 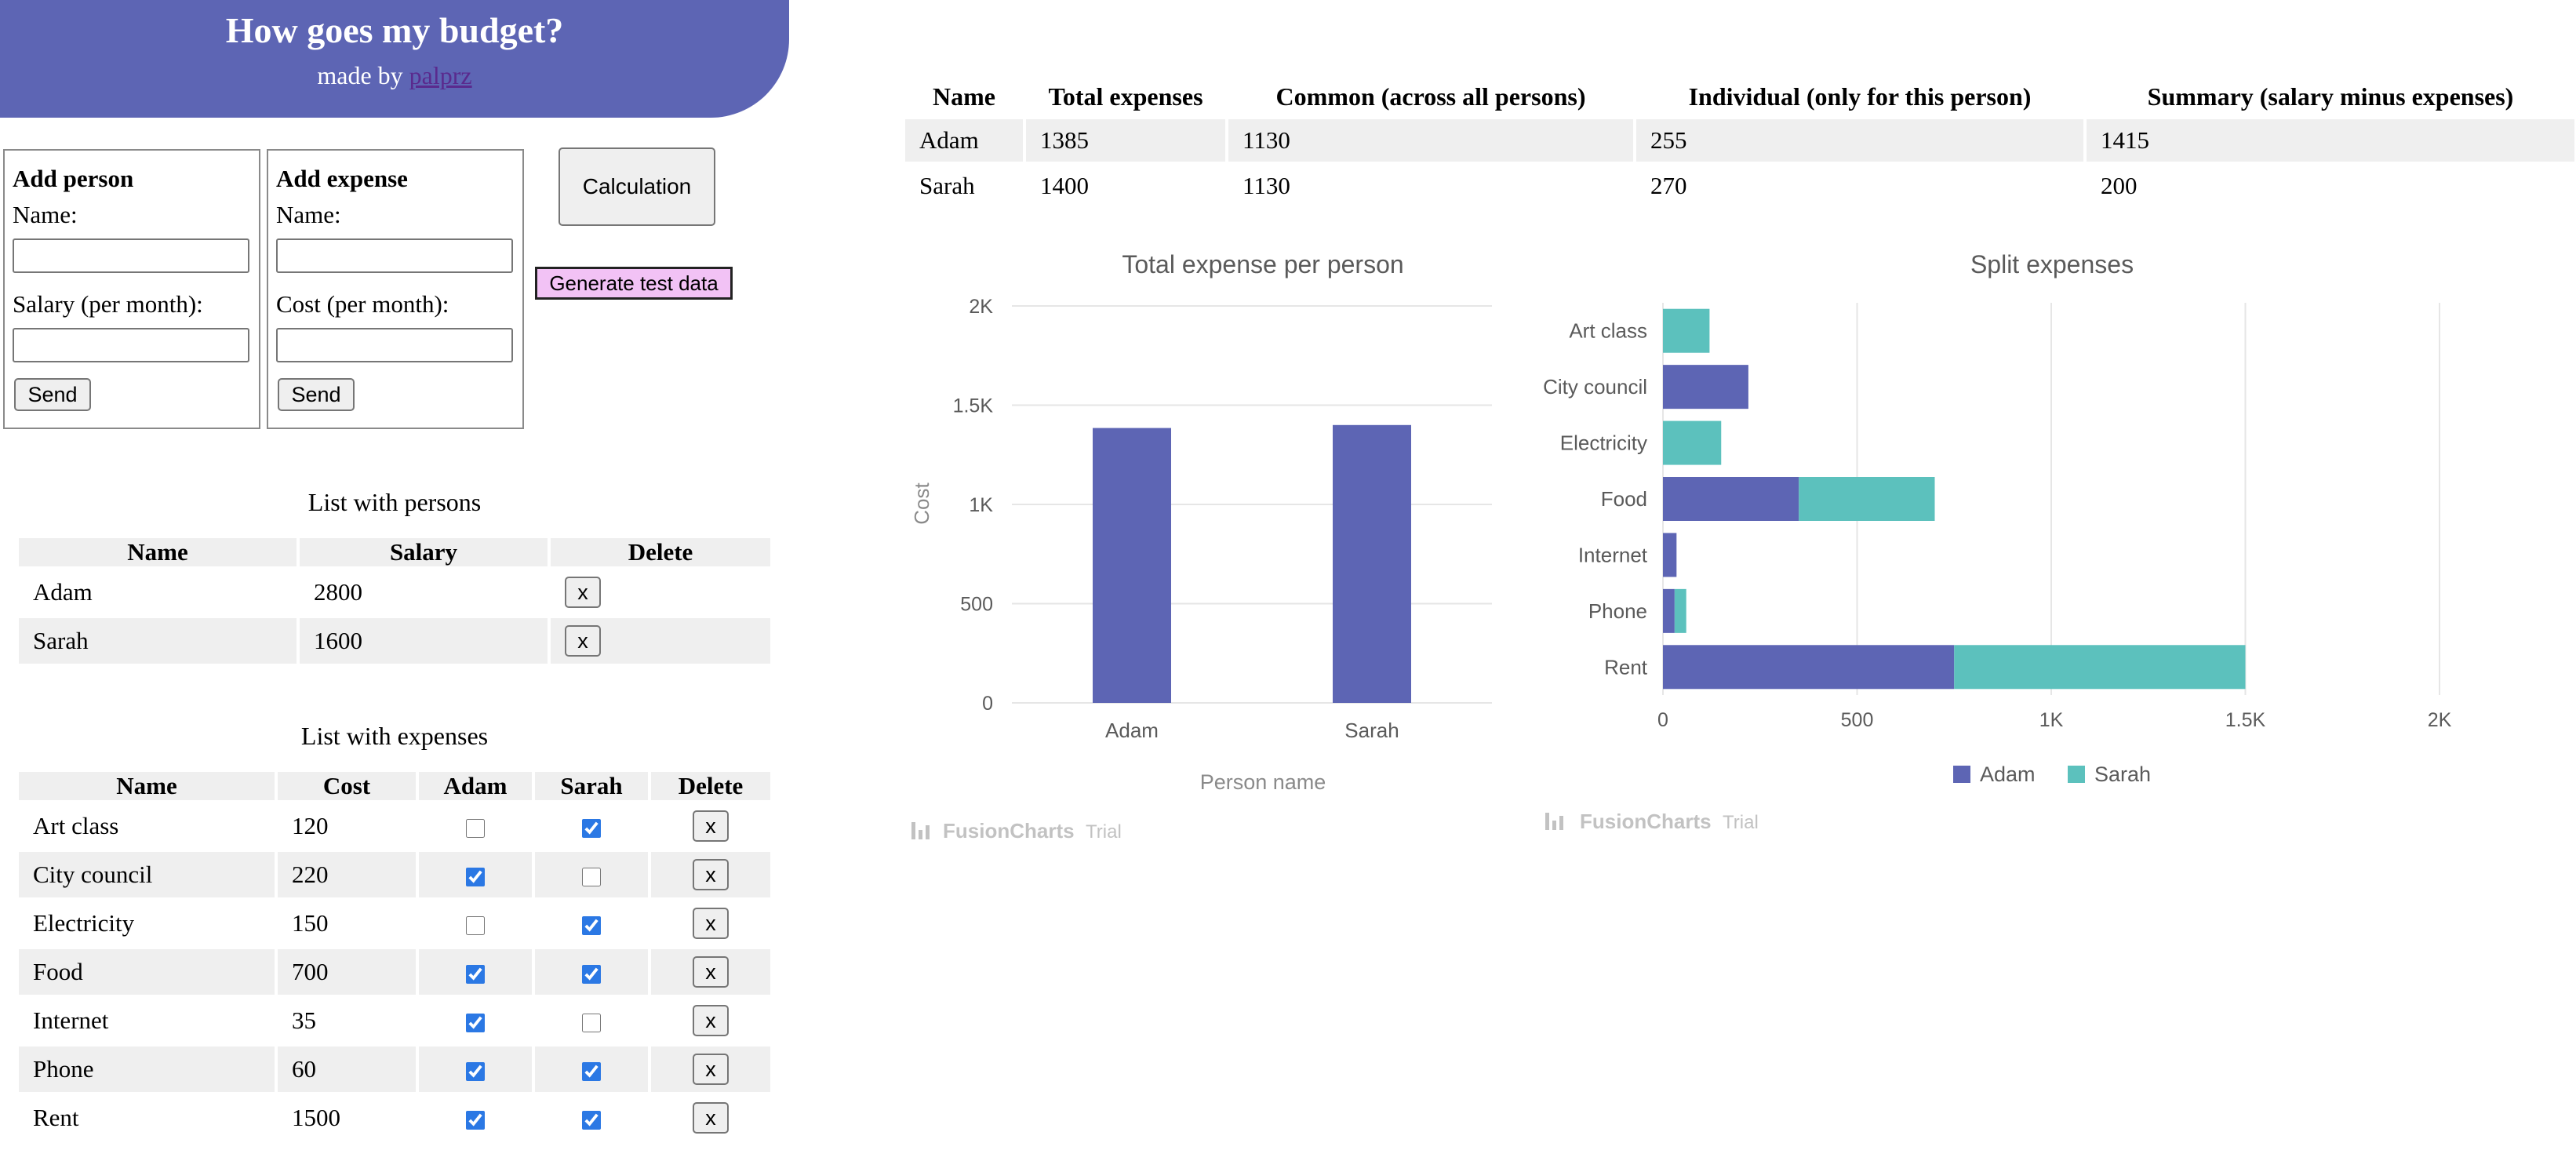 What do you see at coordinates (1646, 821) in the screenshot?
I see `watermark-brand: FusionCharts` at bounding box center [1646, 821].